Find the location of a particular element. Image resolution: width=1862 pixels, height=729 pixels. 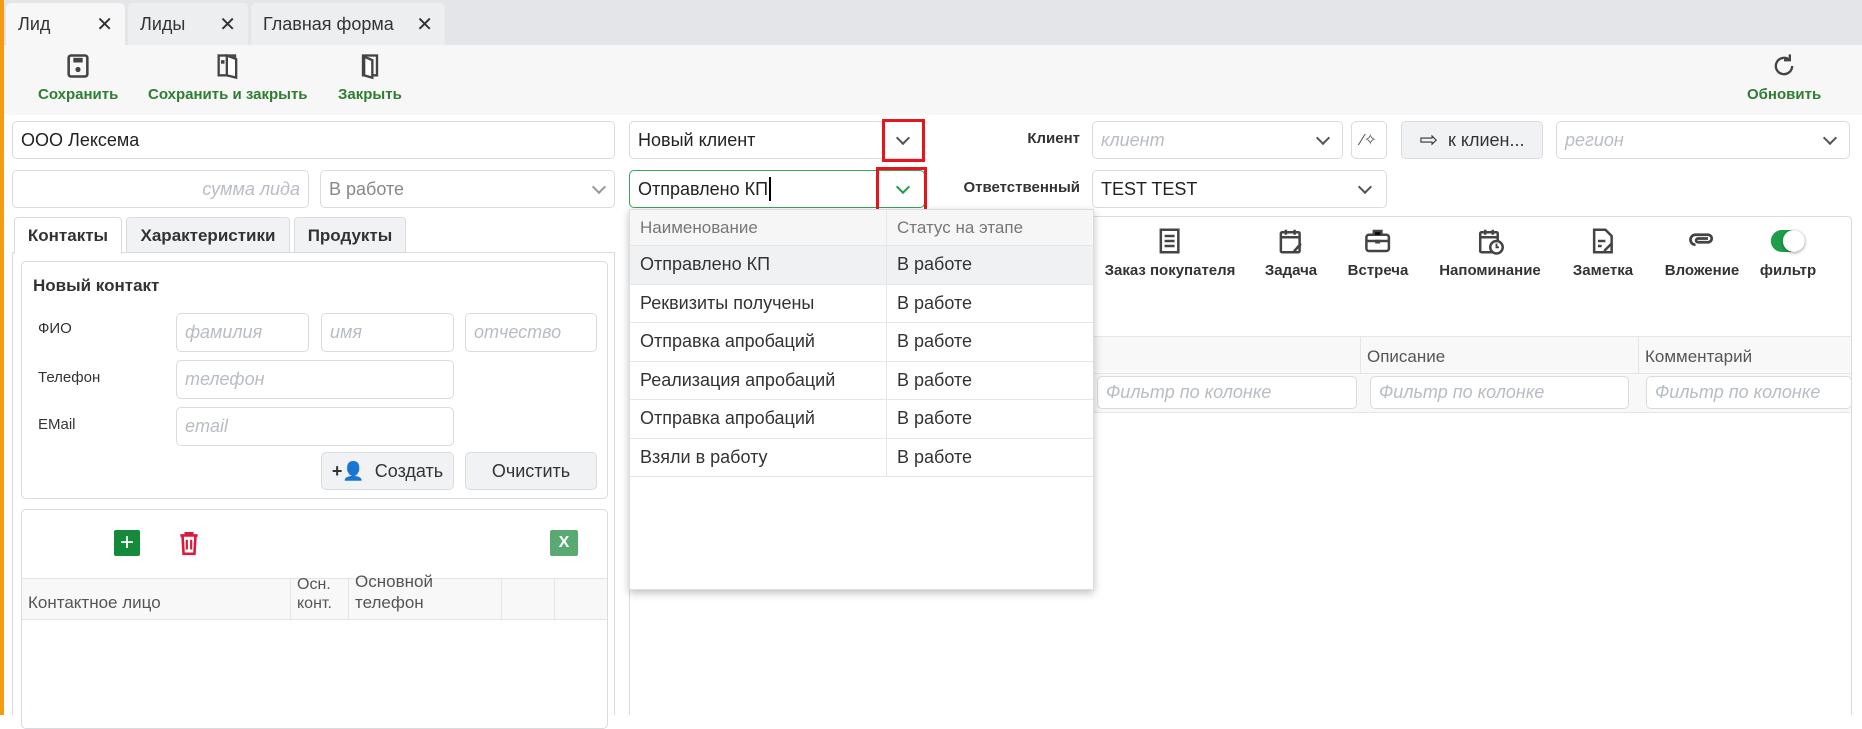

column-contact-person: Контактное лицо is located at coordinates (156, 599).